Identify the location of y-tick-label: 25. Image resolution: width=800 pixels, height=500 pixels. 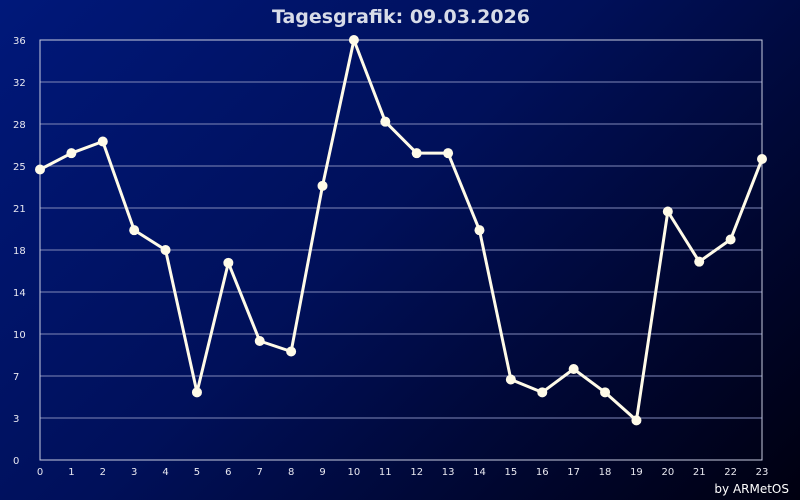
(19, 167).